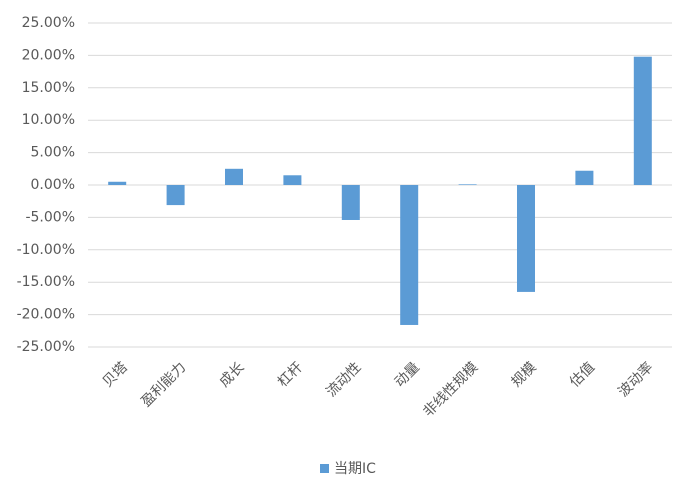 The width and height of the screenshot is (684, 483). I want to click on x-tick-label: 杠杆, so click(290, 374).